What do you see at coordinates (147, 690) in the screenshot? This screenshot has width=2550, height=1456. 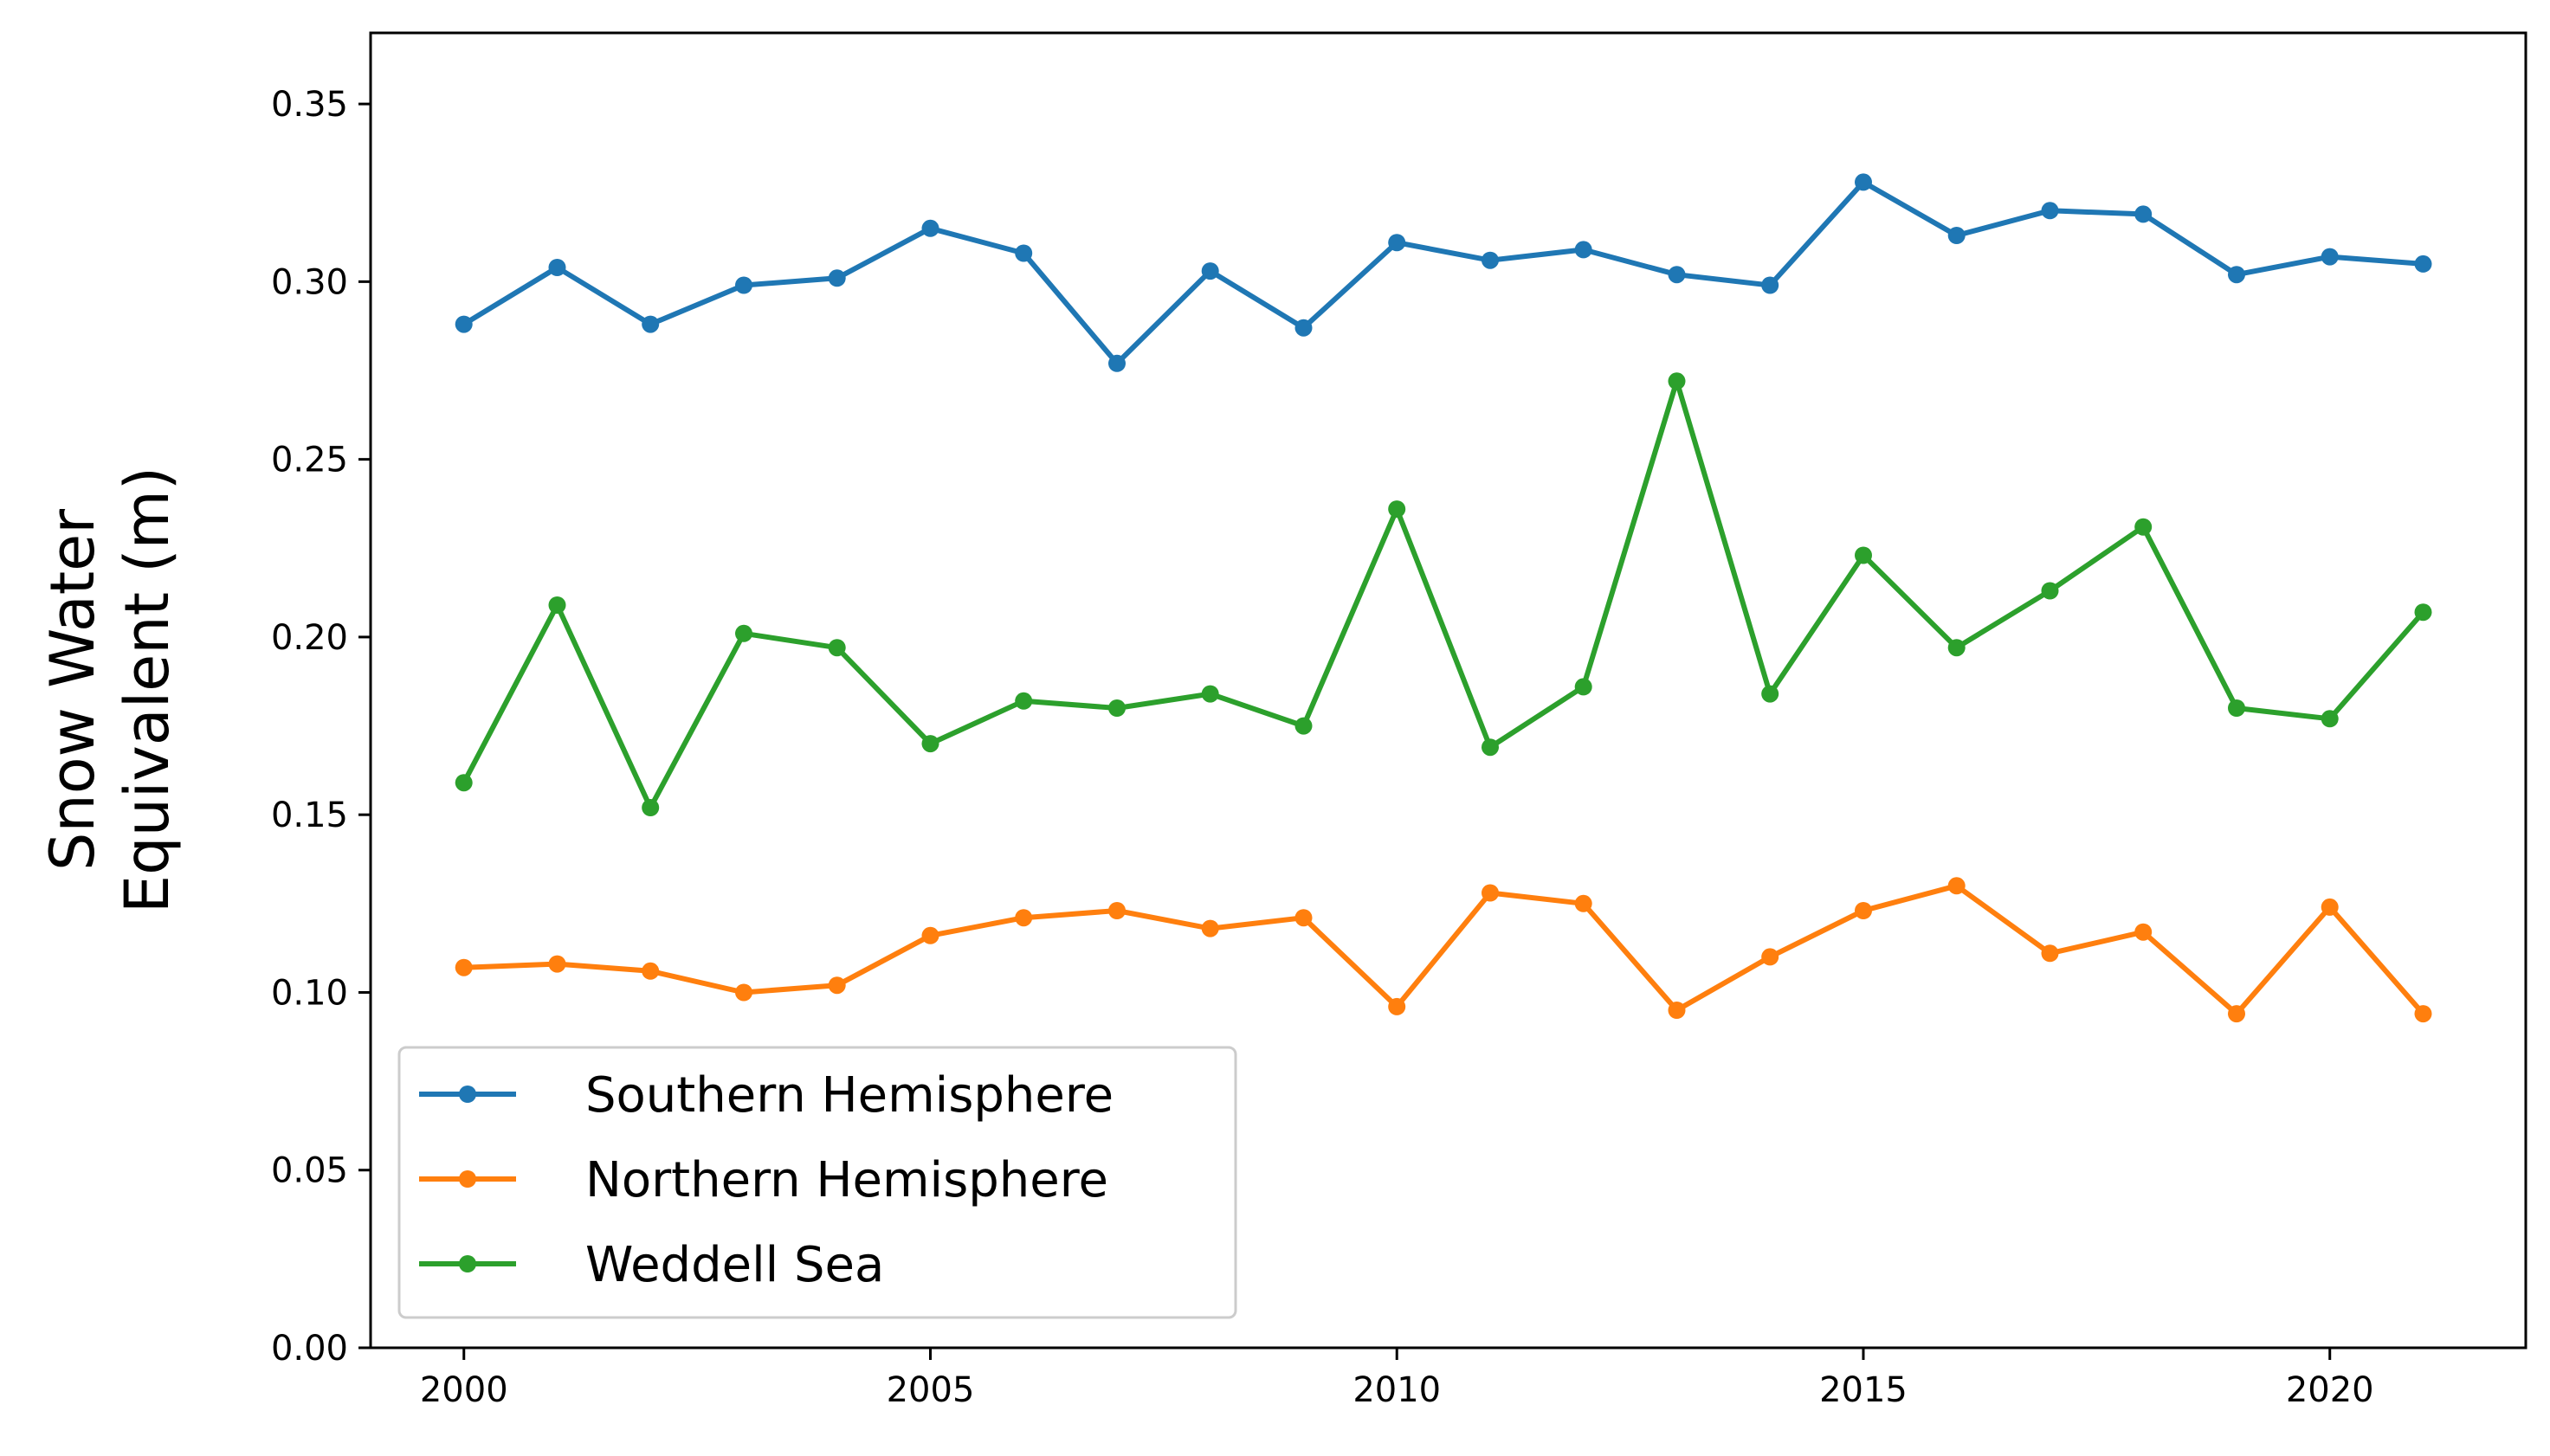 I see `y-axis-label-line: Equivalent (m)` at bounding box center [147, 690].